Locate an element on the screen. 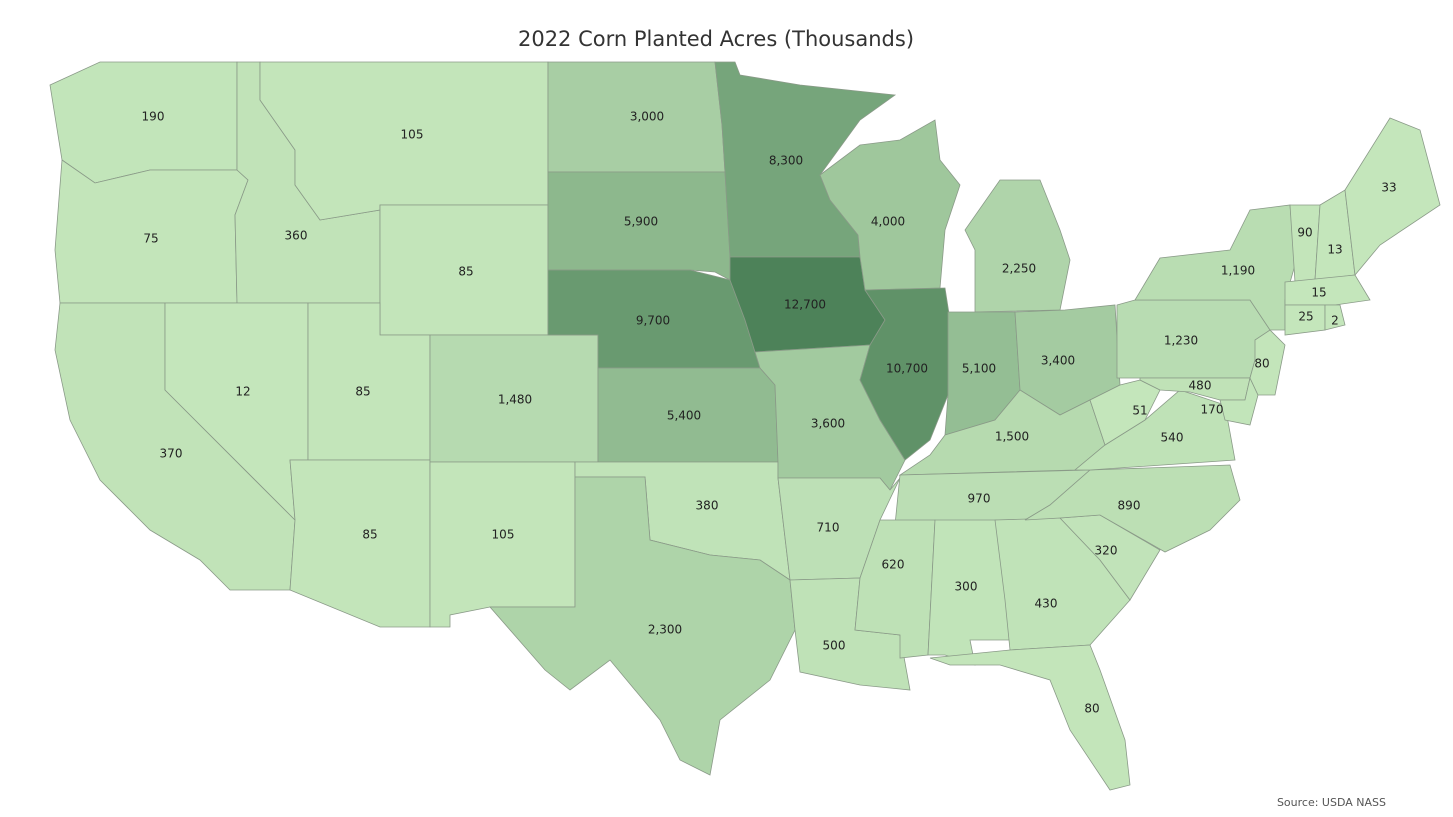  region-label: 33 is located at coordinates (1388, 188).